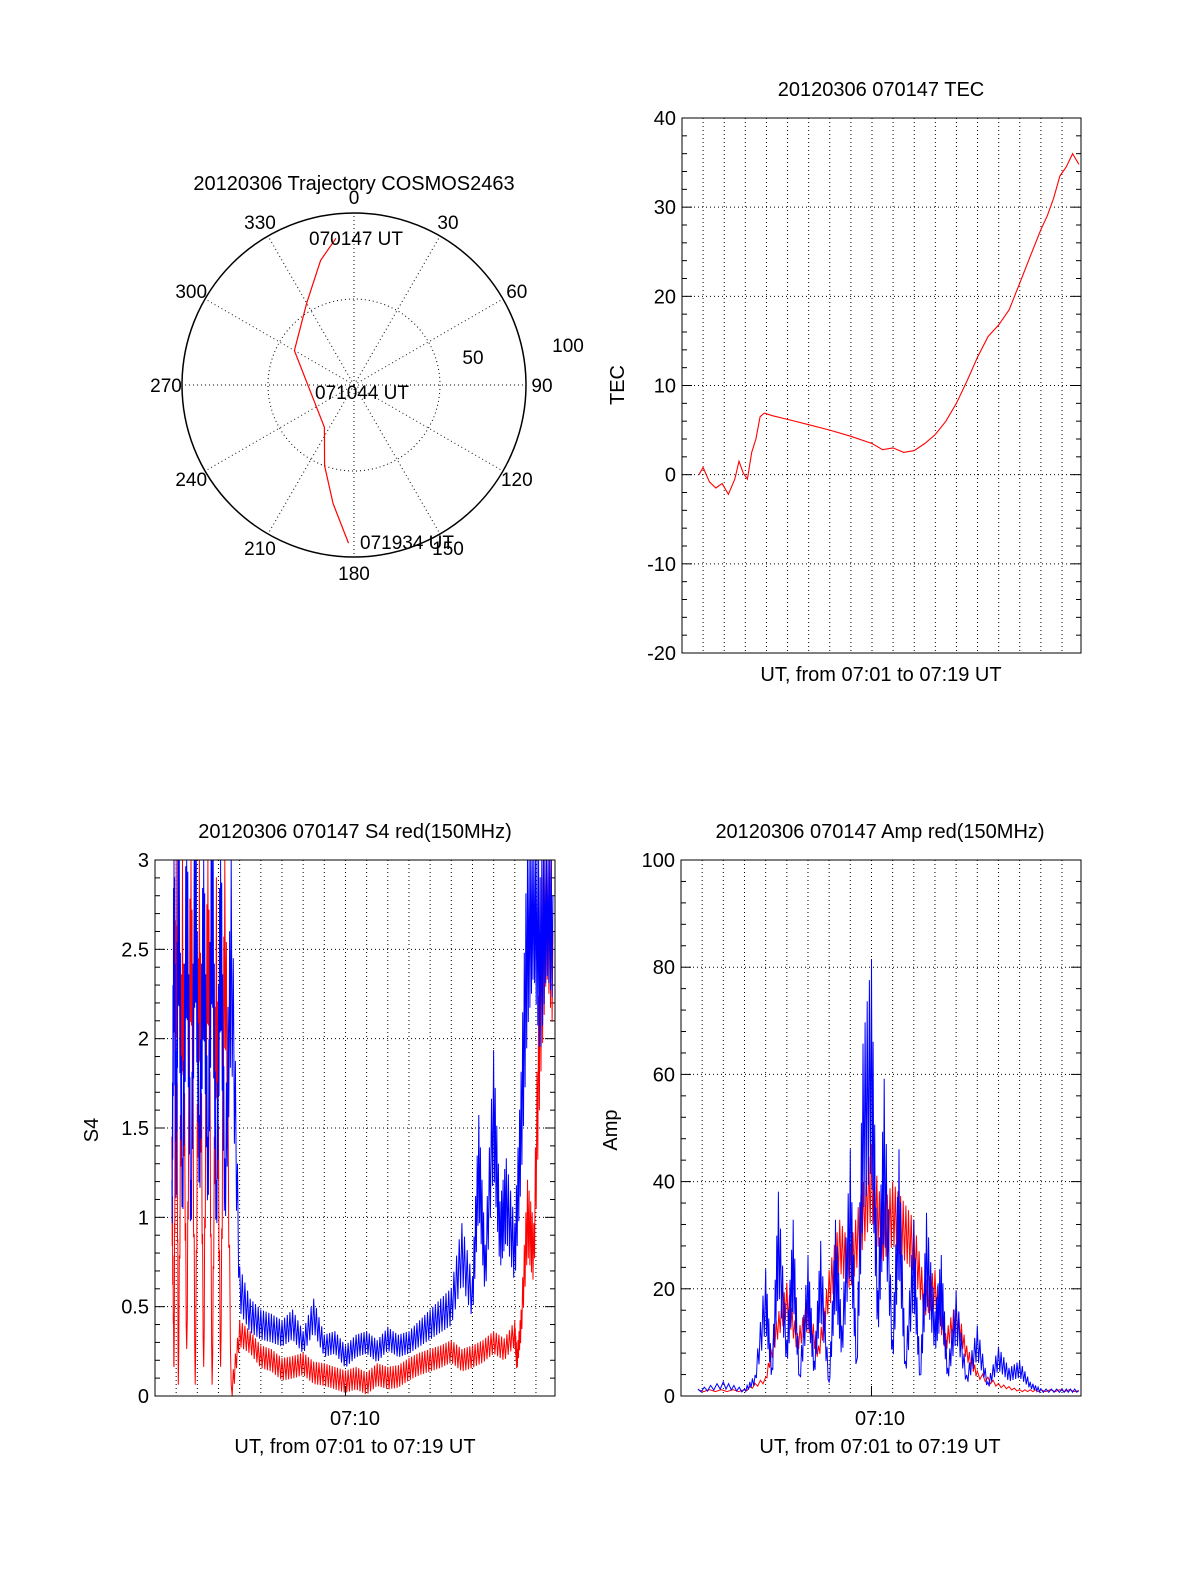  Describe the element at coordinates (661, 654) in the screenshot. I see `y-tick-label: -20` at that location.